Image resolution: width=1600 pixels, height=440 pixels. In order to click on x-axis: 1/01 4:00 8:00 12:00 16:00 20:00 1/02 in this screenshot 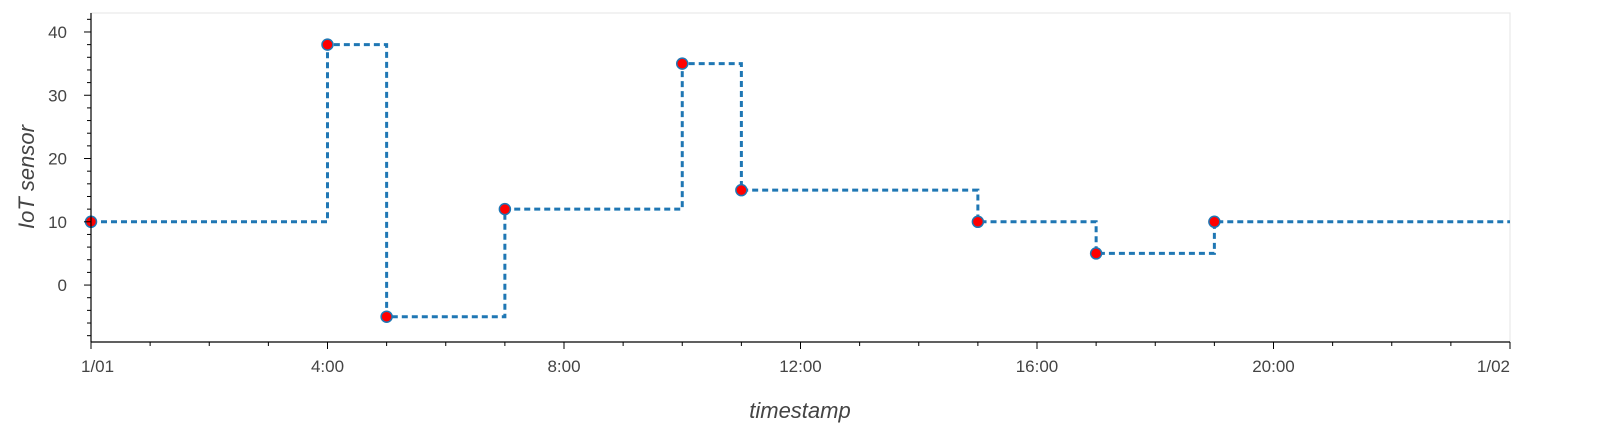, I will do `click(796, 359)`.